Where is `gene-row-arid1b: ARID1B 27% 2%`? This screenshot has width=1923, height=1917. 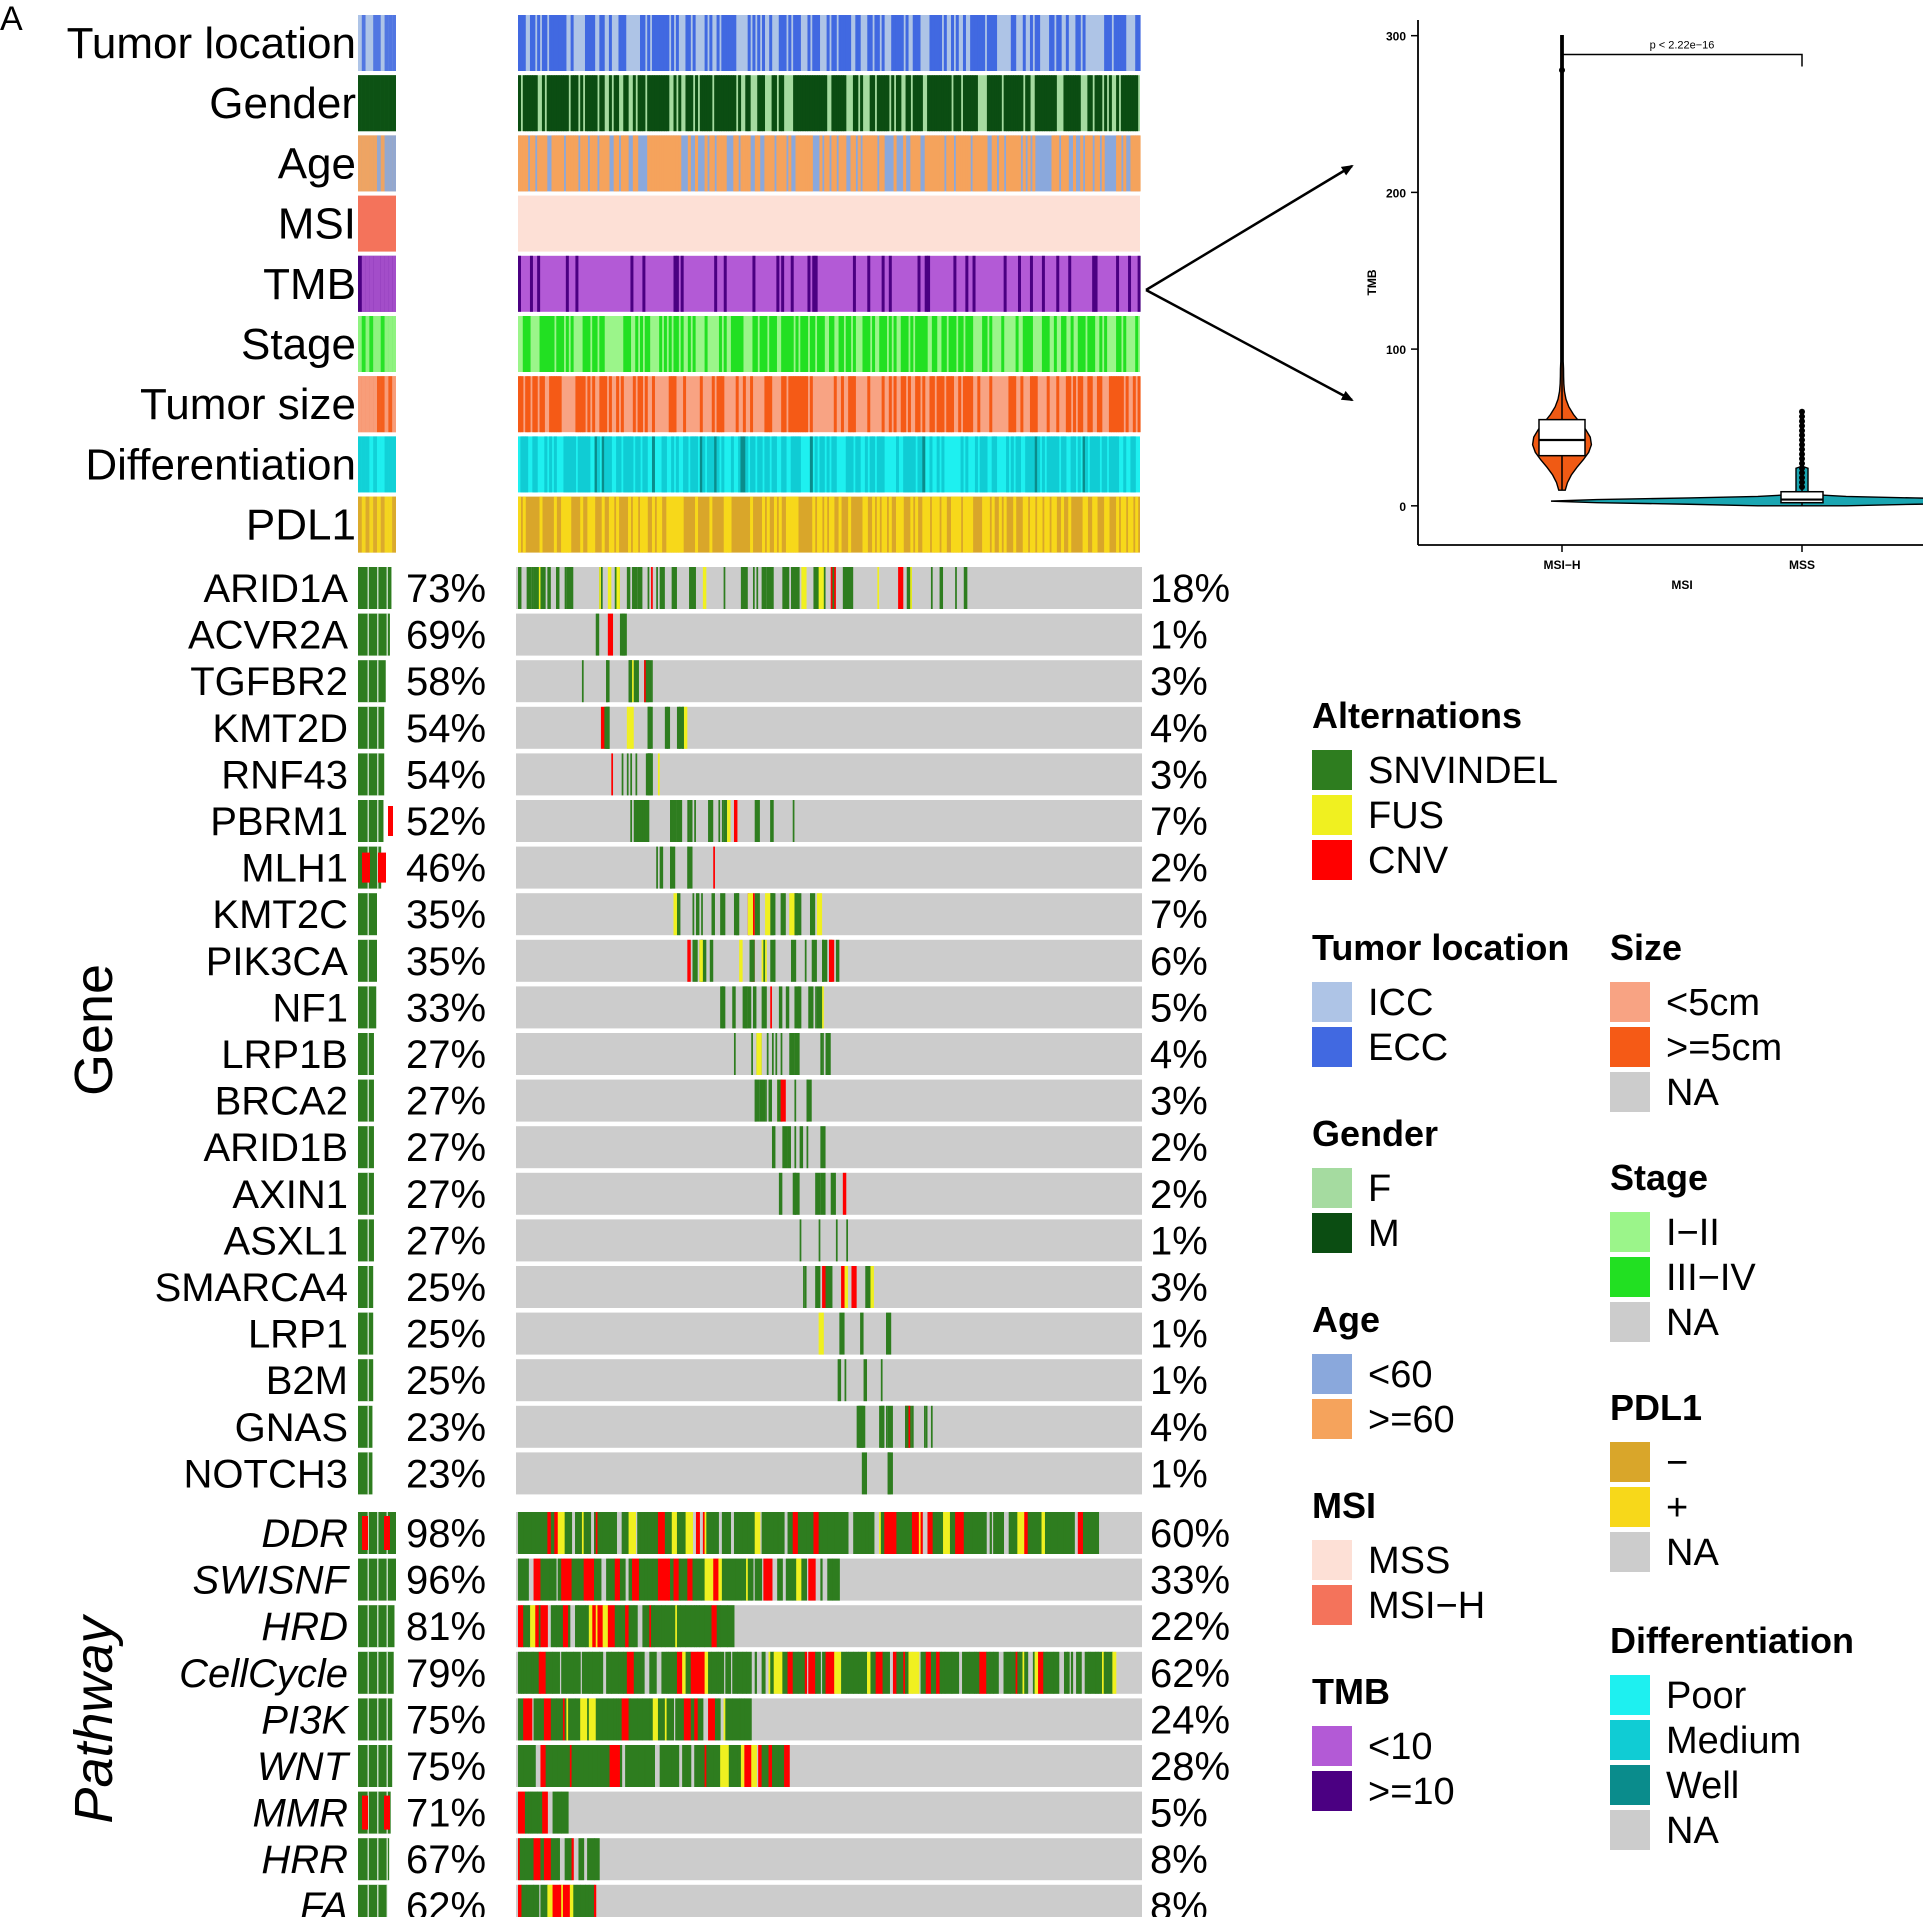 gene-row-arid1b: ARID1B 27% 2% is located at coordinates (706, 1148).